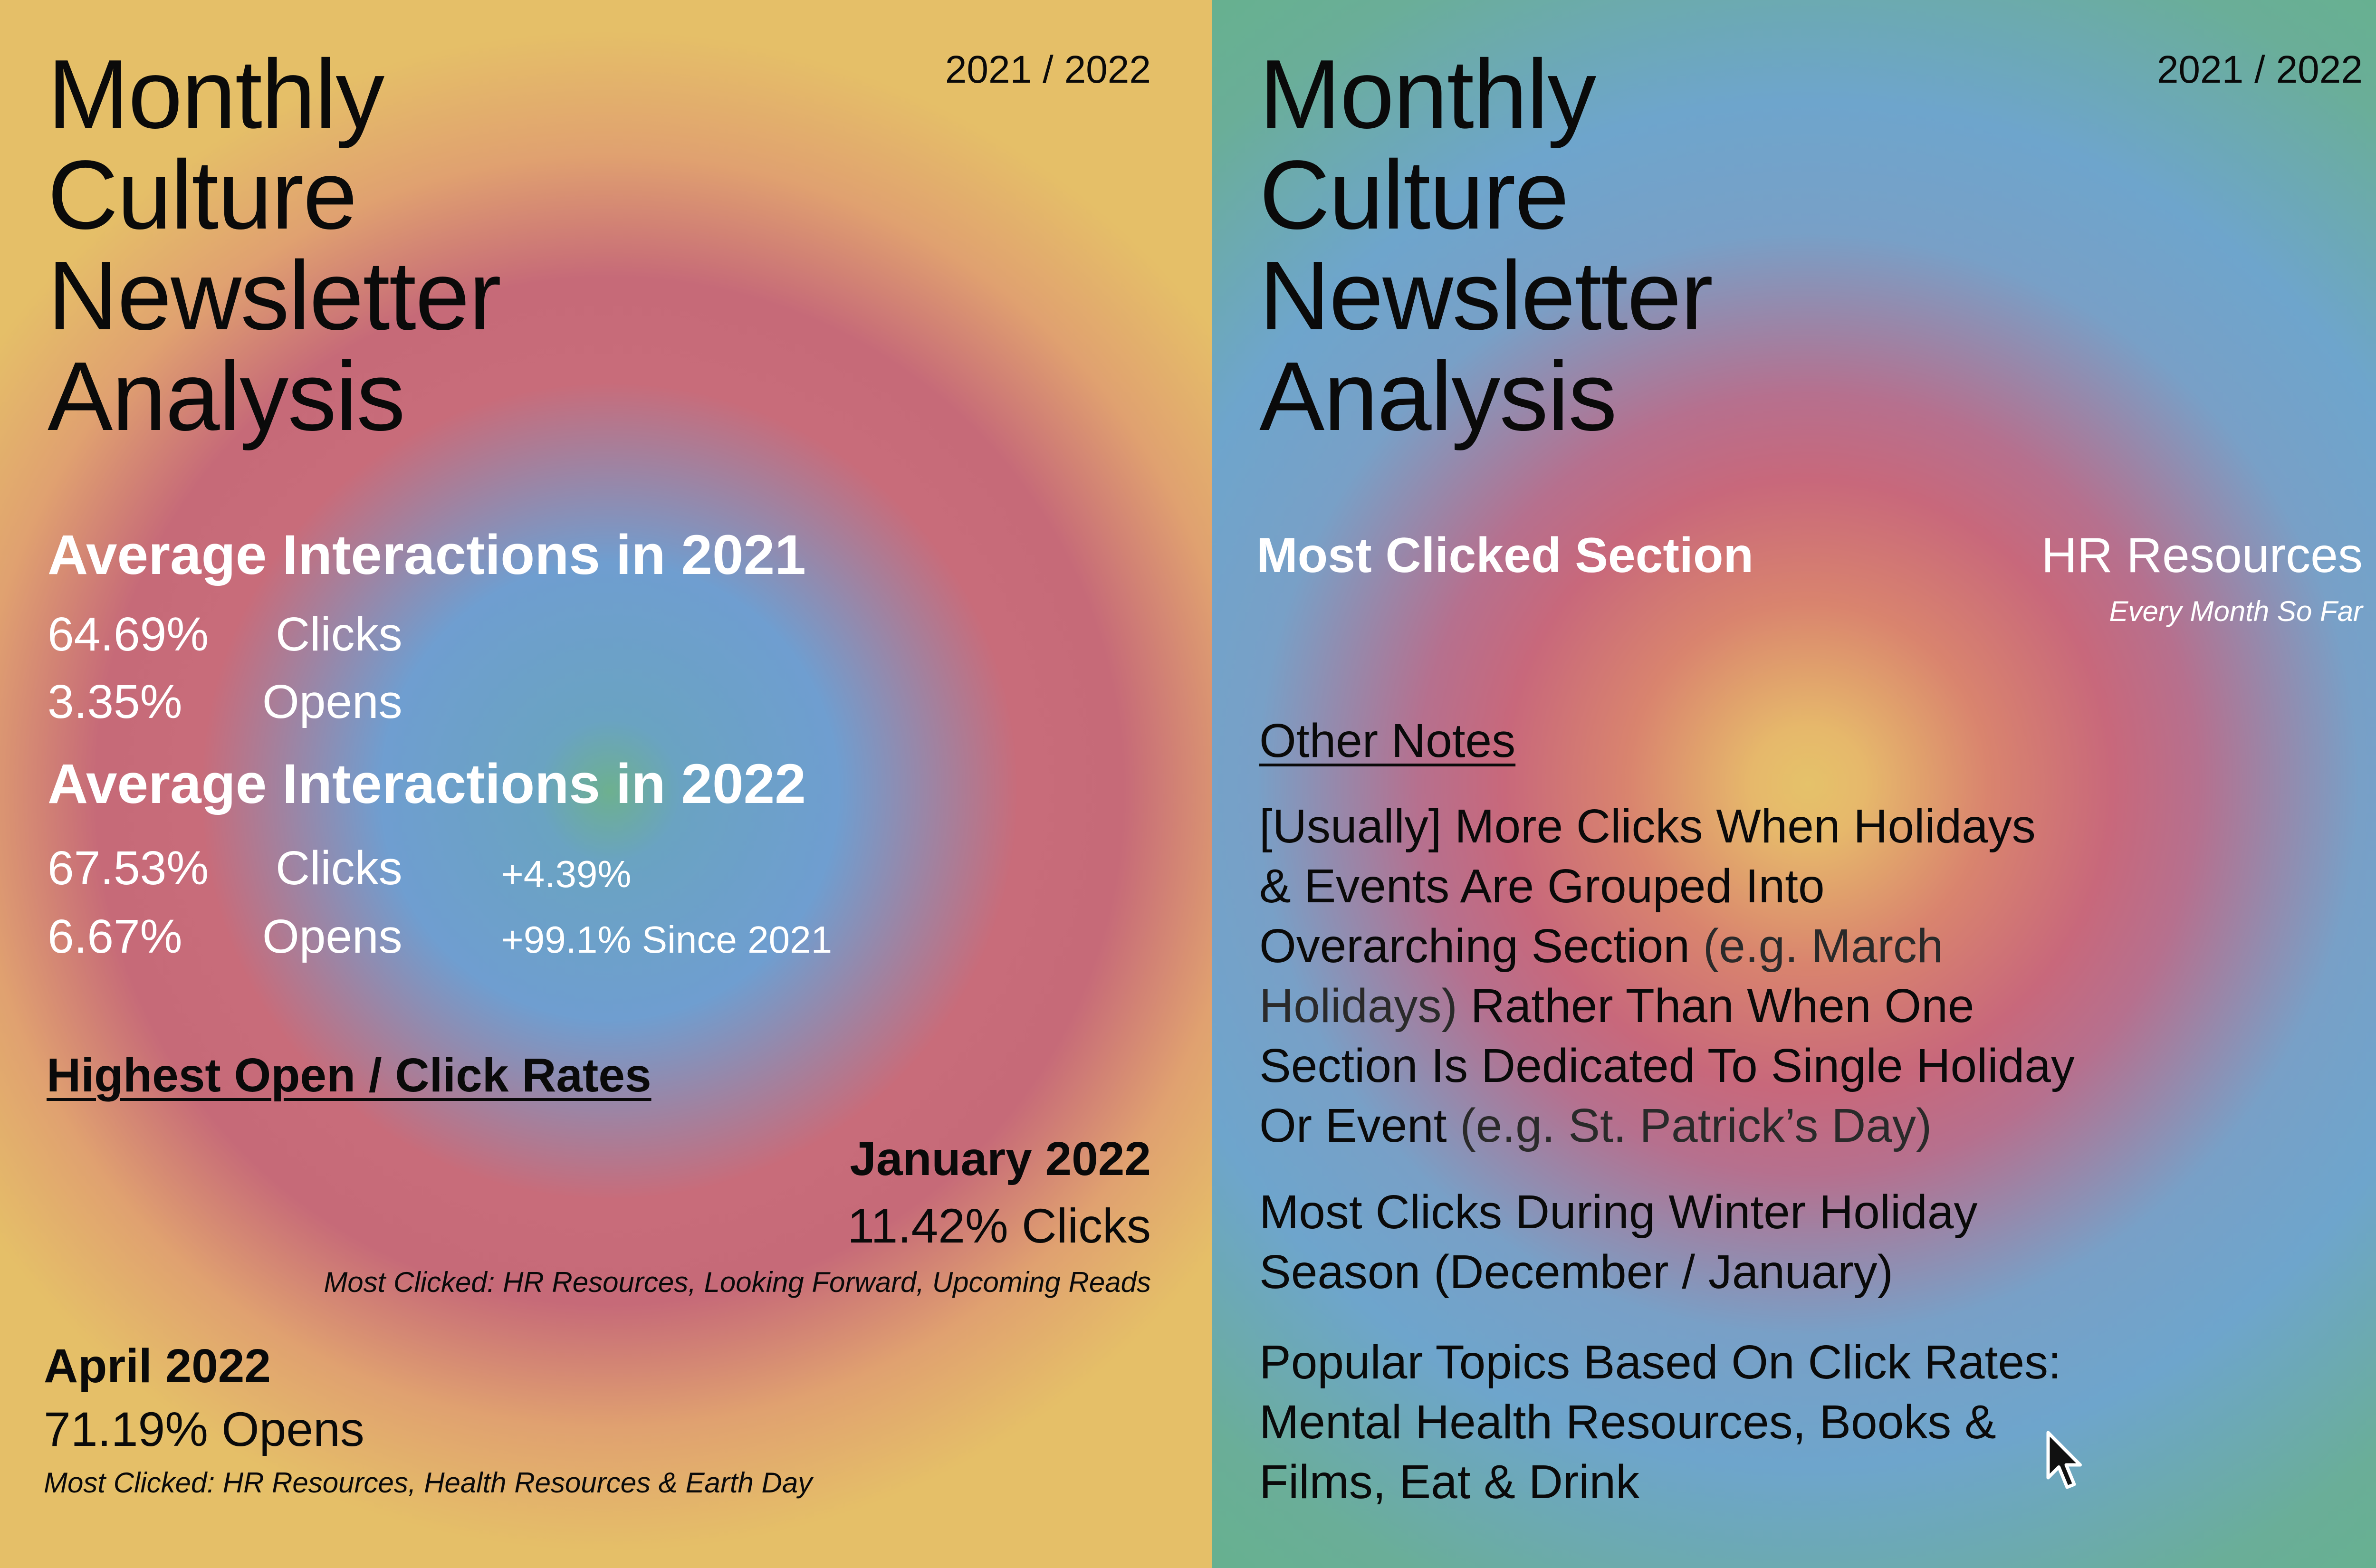  I want to click on most-clicked-label: Most Clicked Section, so click(1504, 556).